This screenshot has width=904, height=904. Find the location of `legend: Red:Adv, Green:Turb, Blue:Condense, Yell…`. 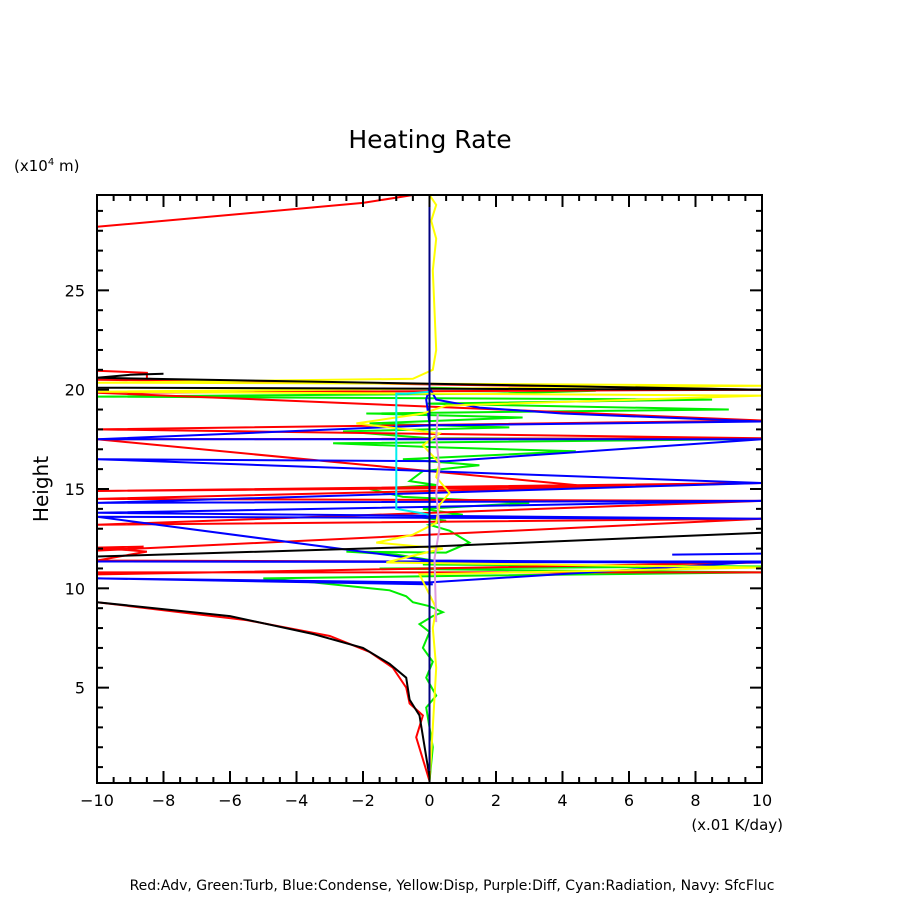

legend: Red:Adv, Green:Turb, Blue:Condense, Yell… is located at coordinates (452, 886).